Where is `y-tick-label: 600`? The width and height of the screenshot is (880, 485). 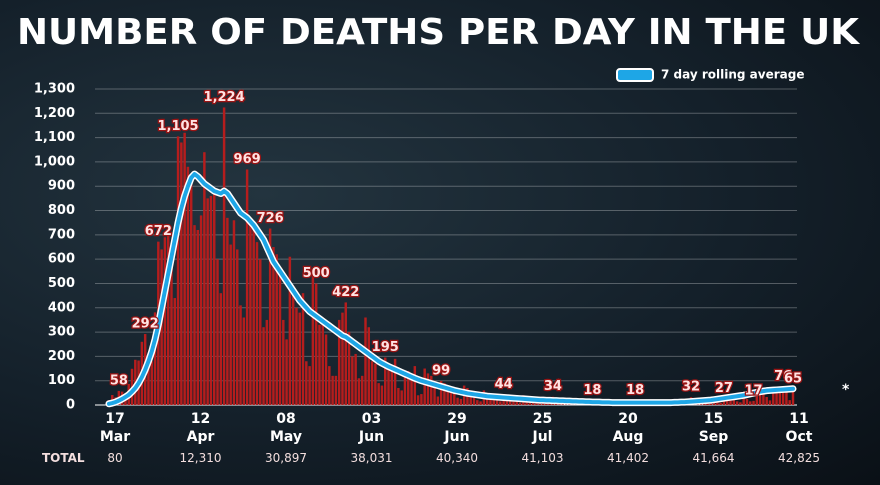 y-tick-label: 600 is located at coordinates (61, 259).